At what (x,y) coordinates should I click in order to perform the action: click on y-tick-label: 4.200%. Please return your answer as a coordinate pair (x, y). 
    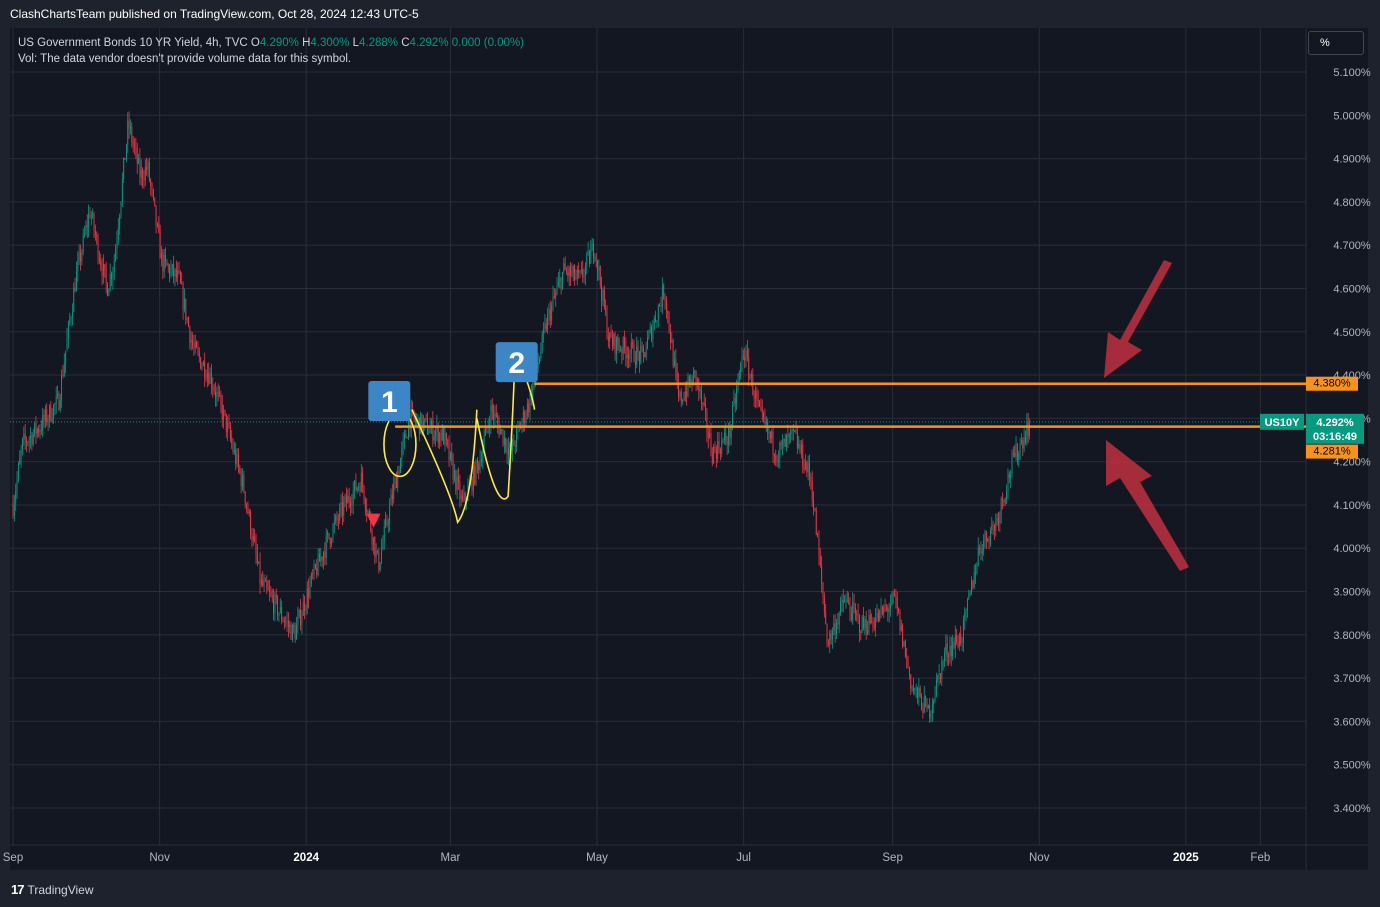
    Looking at the image, I should click on (1352, 463).